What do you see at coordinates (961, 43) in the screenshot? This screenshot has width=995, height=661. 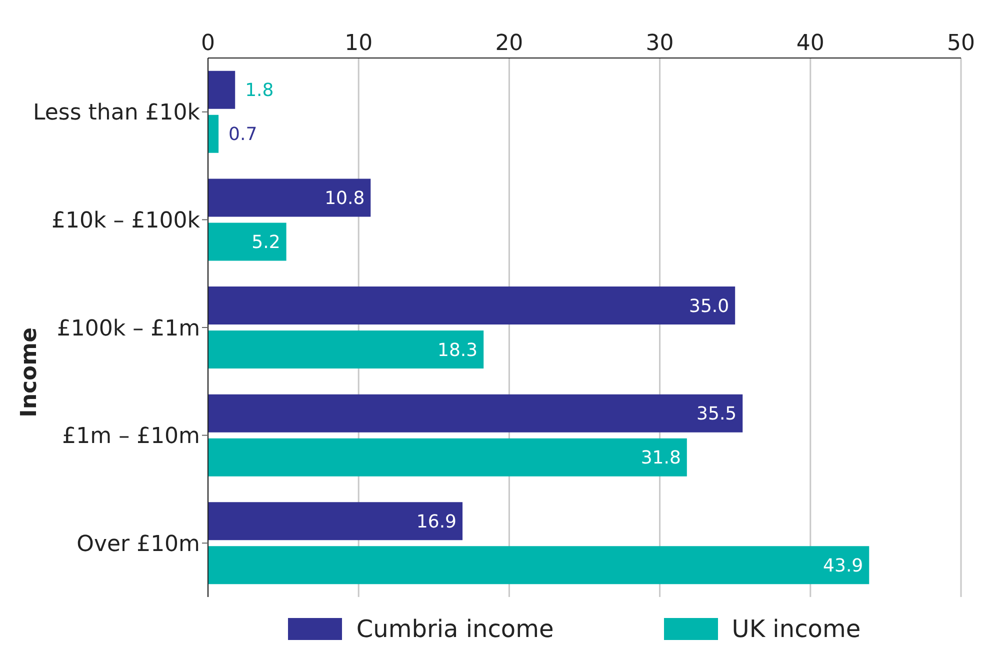 I see `x-tick-label: 50` at bounding box center [961, 43].